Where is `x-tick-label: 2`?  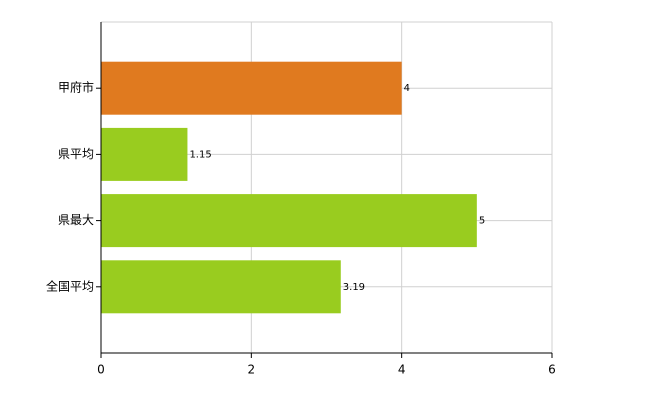
x-tick-label: 2 is located at coordinates (252, 370).